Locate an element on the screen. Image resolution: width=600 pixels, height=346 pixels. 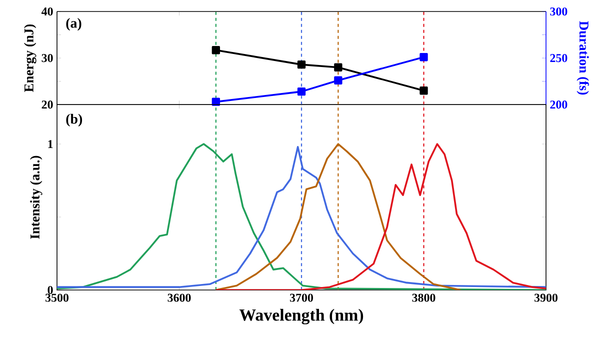
x-tick-label: 3800 is located at coordinates (424, 298).